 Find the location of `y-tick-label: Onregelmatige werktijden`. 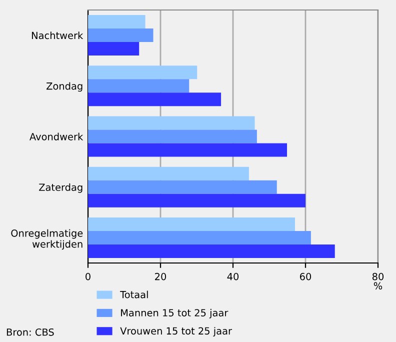

y-tick-label: Onregelmatige werktijden is located at coordinates (47, 239).